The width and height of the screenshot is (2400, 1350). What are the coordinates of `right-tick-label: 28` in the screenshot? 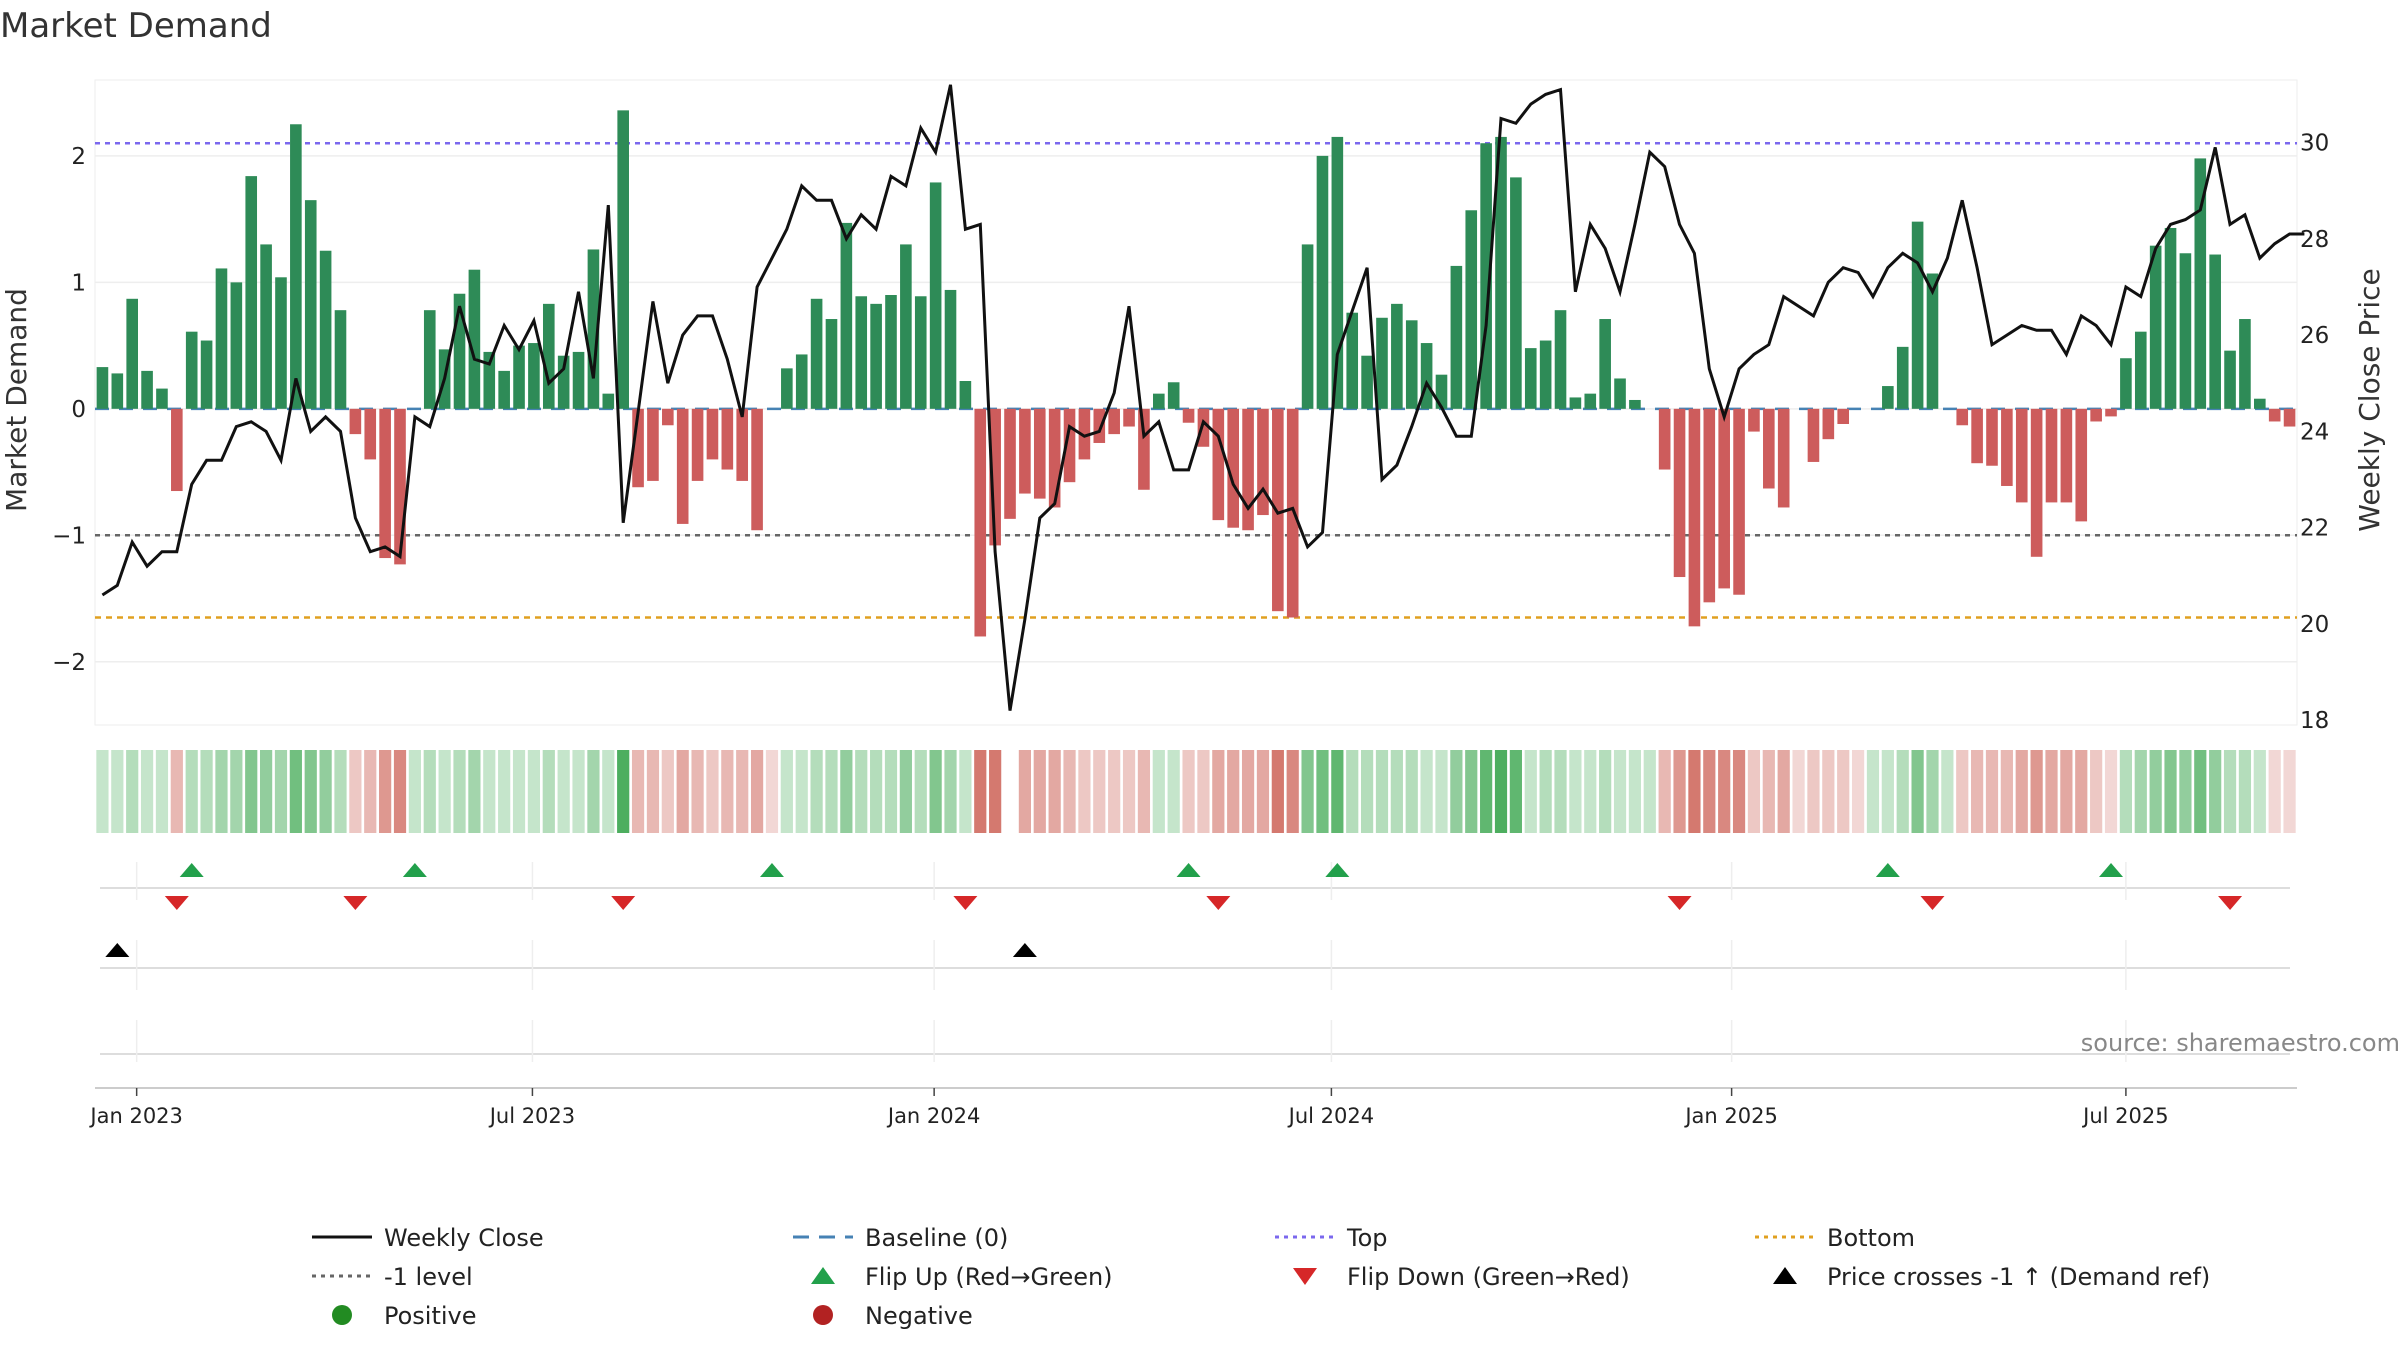 It's located at (2314, 240).